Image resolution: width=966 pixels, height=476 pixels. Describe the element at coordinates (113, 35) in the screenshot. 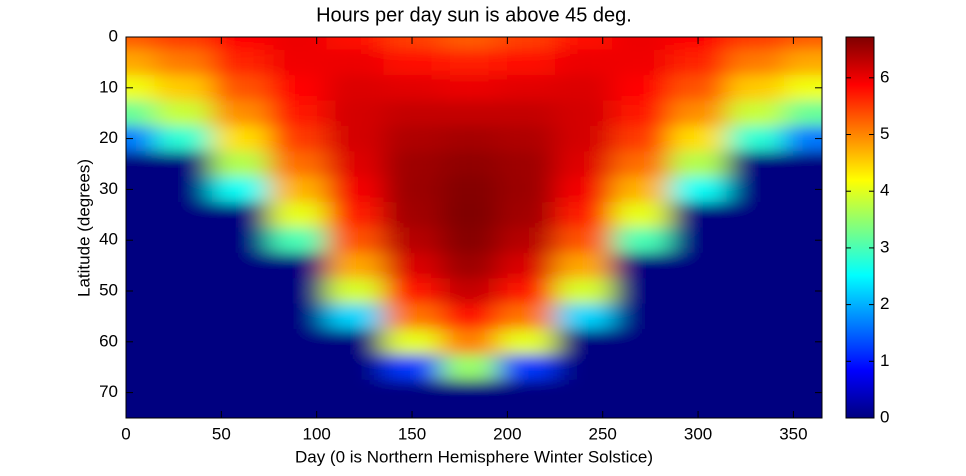

I see `y-tick-label: 0` at that location.